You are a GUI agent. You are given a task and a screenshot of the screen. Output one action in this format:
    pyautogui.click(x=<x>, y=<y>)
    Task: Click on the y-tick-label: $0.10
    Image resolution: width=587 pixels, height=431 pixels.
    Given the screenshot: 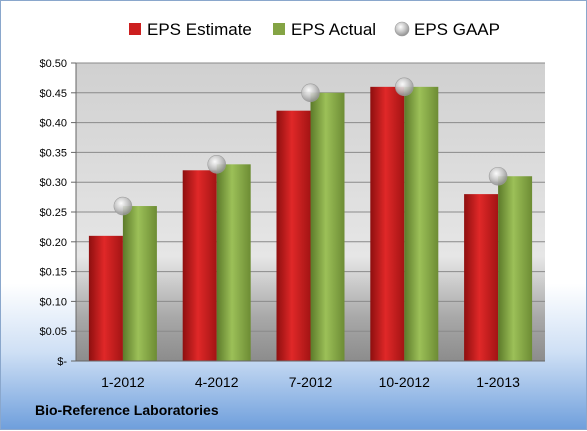 What is the action you would take?
    pyautogui.click(x=53, y=302)
    